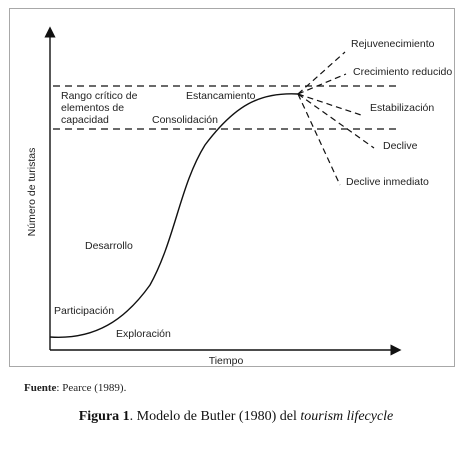  Describe the element at coordinates (393, 44) in the screenshot. I see `scenario-rejuvenecimiento: Rejuvenecimiento` at that location.